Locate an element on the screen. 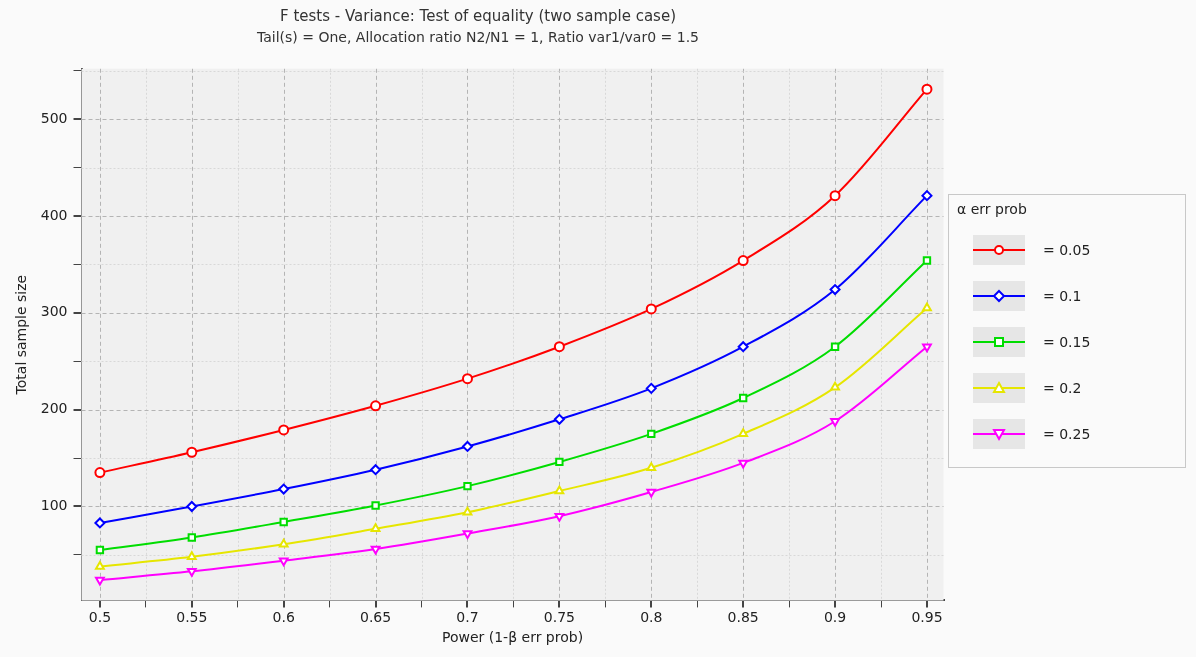  legend-label: = 0.25 is located at coordinates (1067, 434).